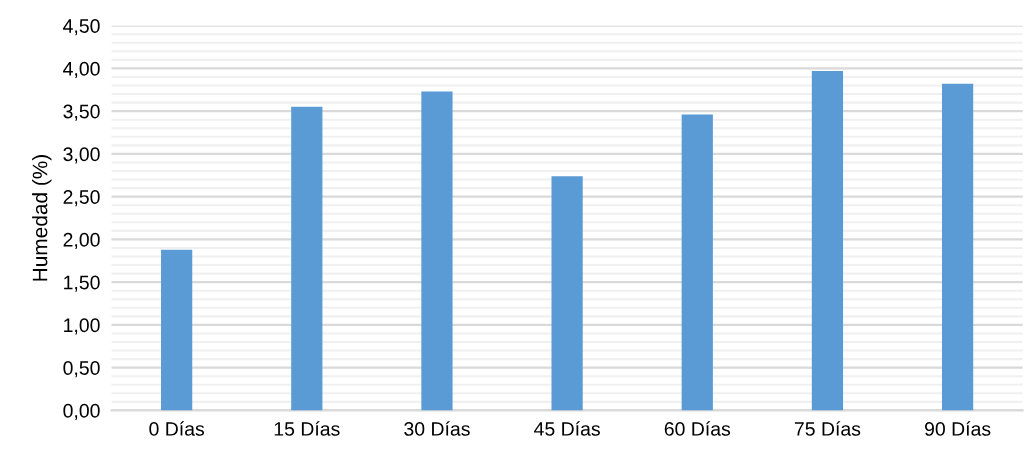 The width and height of the screenshot is (1033, 450). What do you see at coordinates (81, 27) in the screenshot?
I see `y-tick-label: 4,50` at bounding box center [81, 27].